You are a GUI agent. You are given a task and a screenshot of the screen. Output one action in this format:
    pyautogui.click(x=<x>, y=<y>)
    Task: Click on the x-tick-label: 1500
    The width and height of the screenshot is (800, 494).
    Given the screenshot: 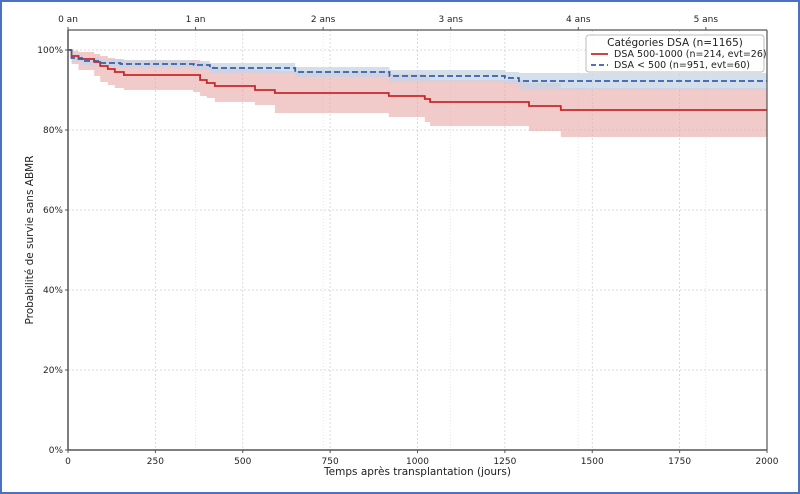 What is the action you would take?
    pyautogui.click(x=592, y=462)
    